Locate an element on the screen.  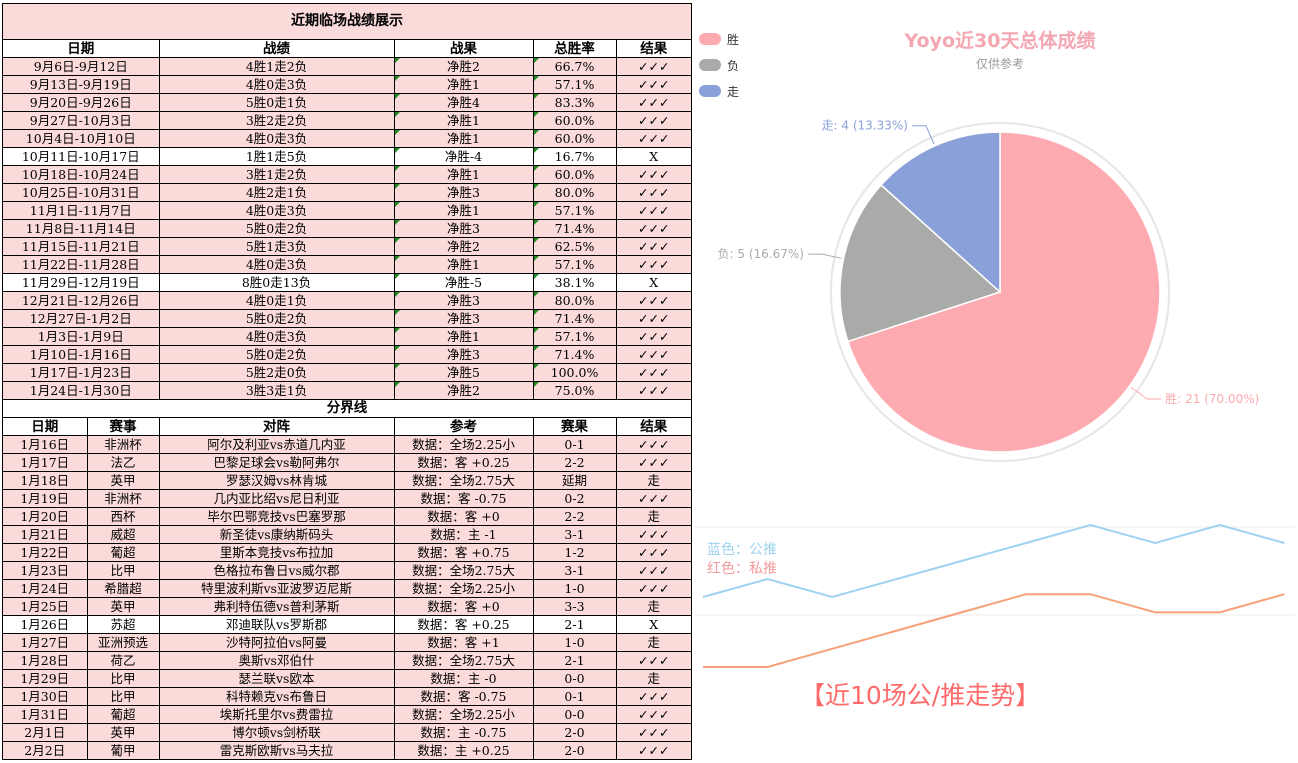
header-league: 赛事 is located at coordinates (123, 427).